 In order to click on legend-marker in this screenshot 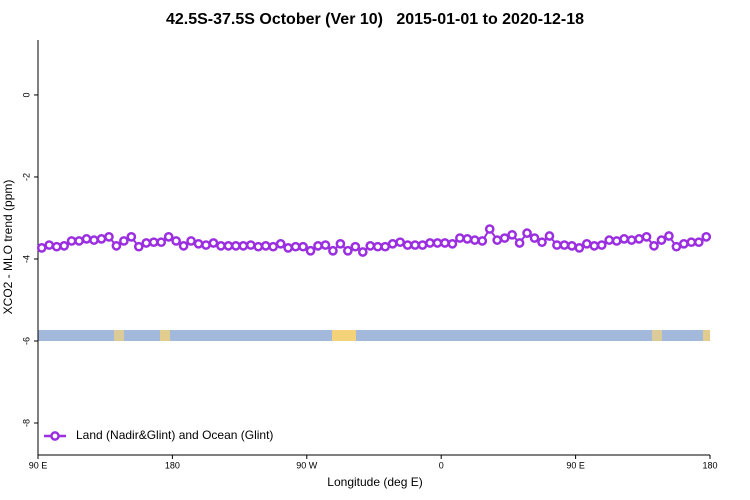, I will do `click(55, 436)`.